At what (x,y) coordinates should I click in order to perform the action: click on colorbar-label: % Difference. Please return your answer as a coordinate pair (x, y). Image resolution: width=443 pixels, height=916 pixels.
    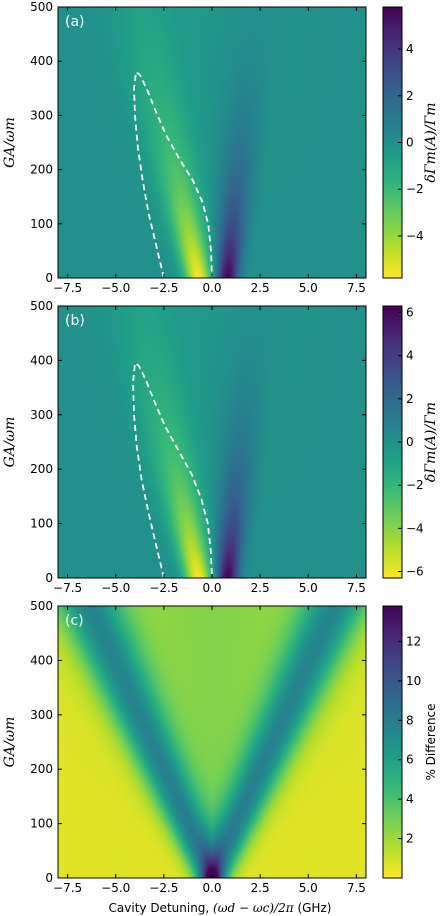
    Looking at the image, I should click on (431, 741).